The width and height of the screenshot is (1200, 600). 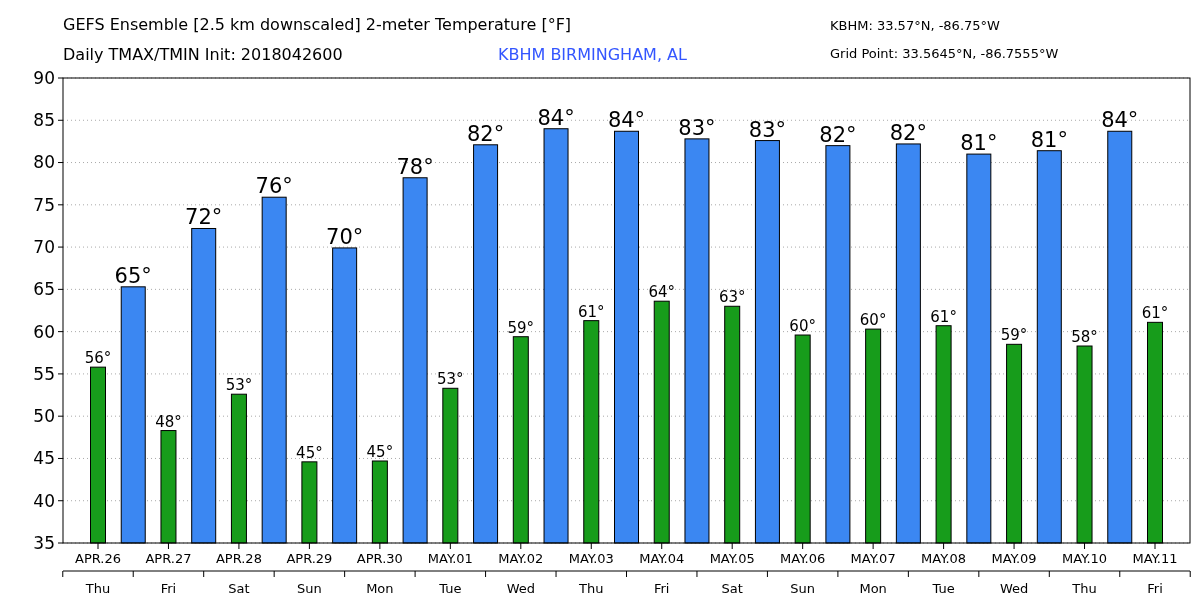 What do you see at coordinates (317, 24) in the screenshot?
I see `chart-title: GEFS Ensemble [2.5 km downscaled] 2-meter Temperature [°F]` at bounding box center [317, 24].